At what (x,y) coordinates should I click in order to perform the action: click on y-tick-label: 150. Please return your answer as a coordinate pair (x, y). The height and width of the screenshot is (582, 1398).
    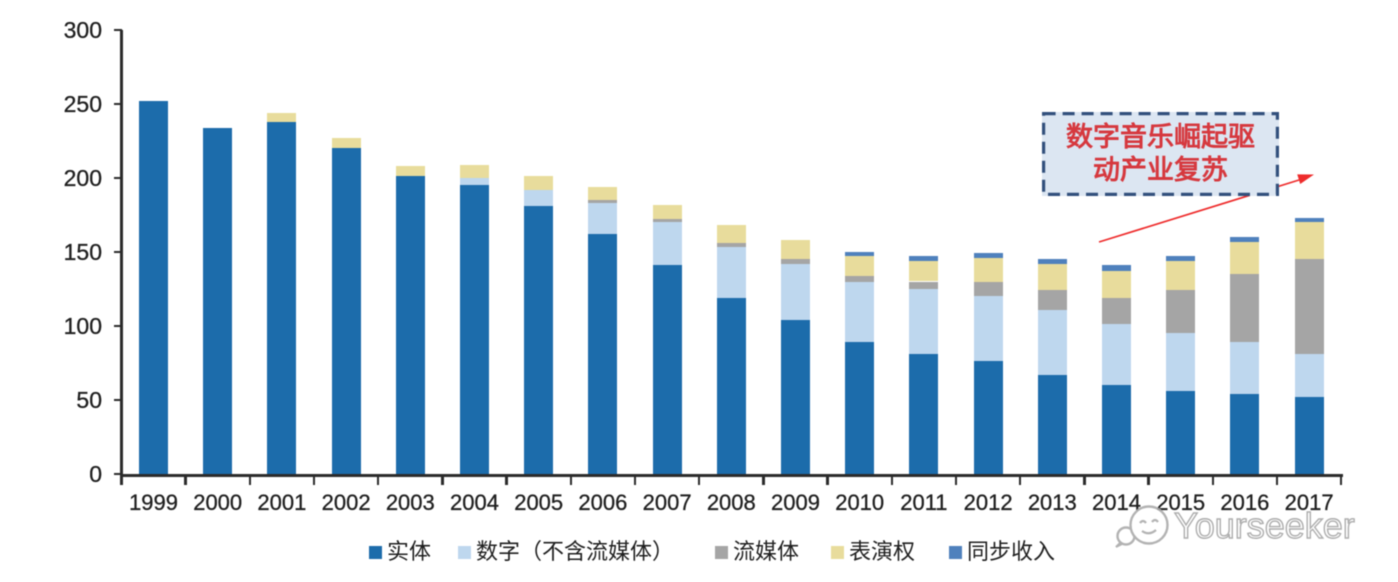
    Looking at the image, I should click on (82, 251).